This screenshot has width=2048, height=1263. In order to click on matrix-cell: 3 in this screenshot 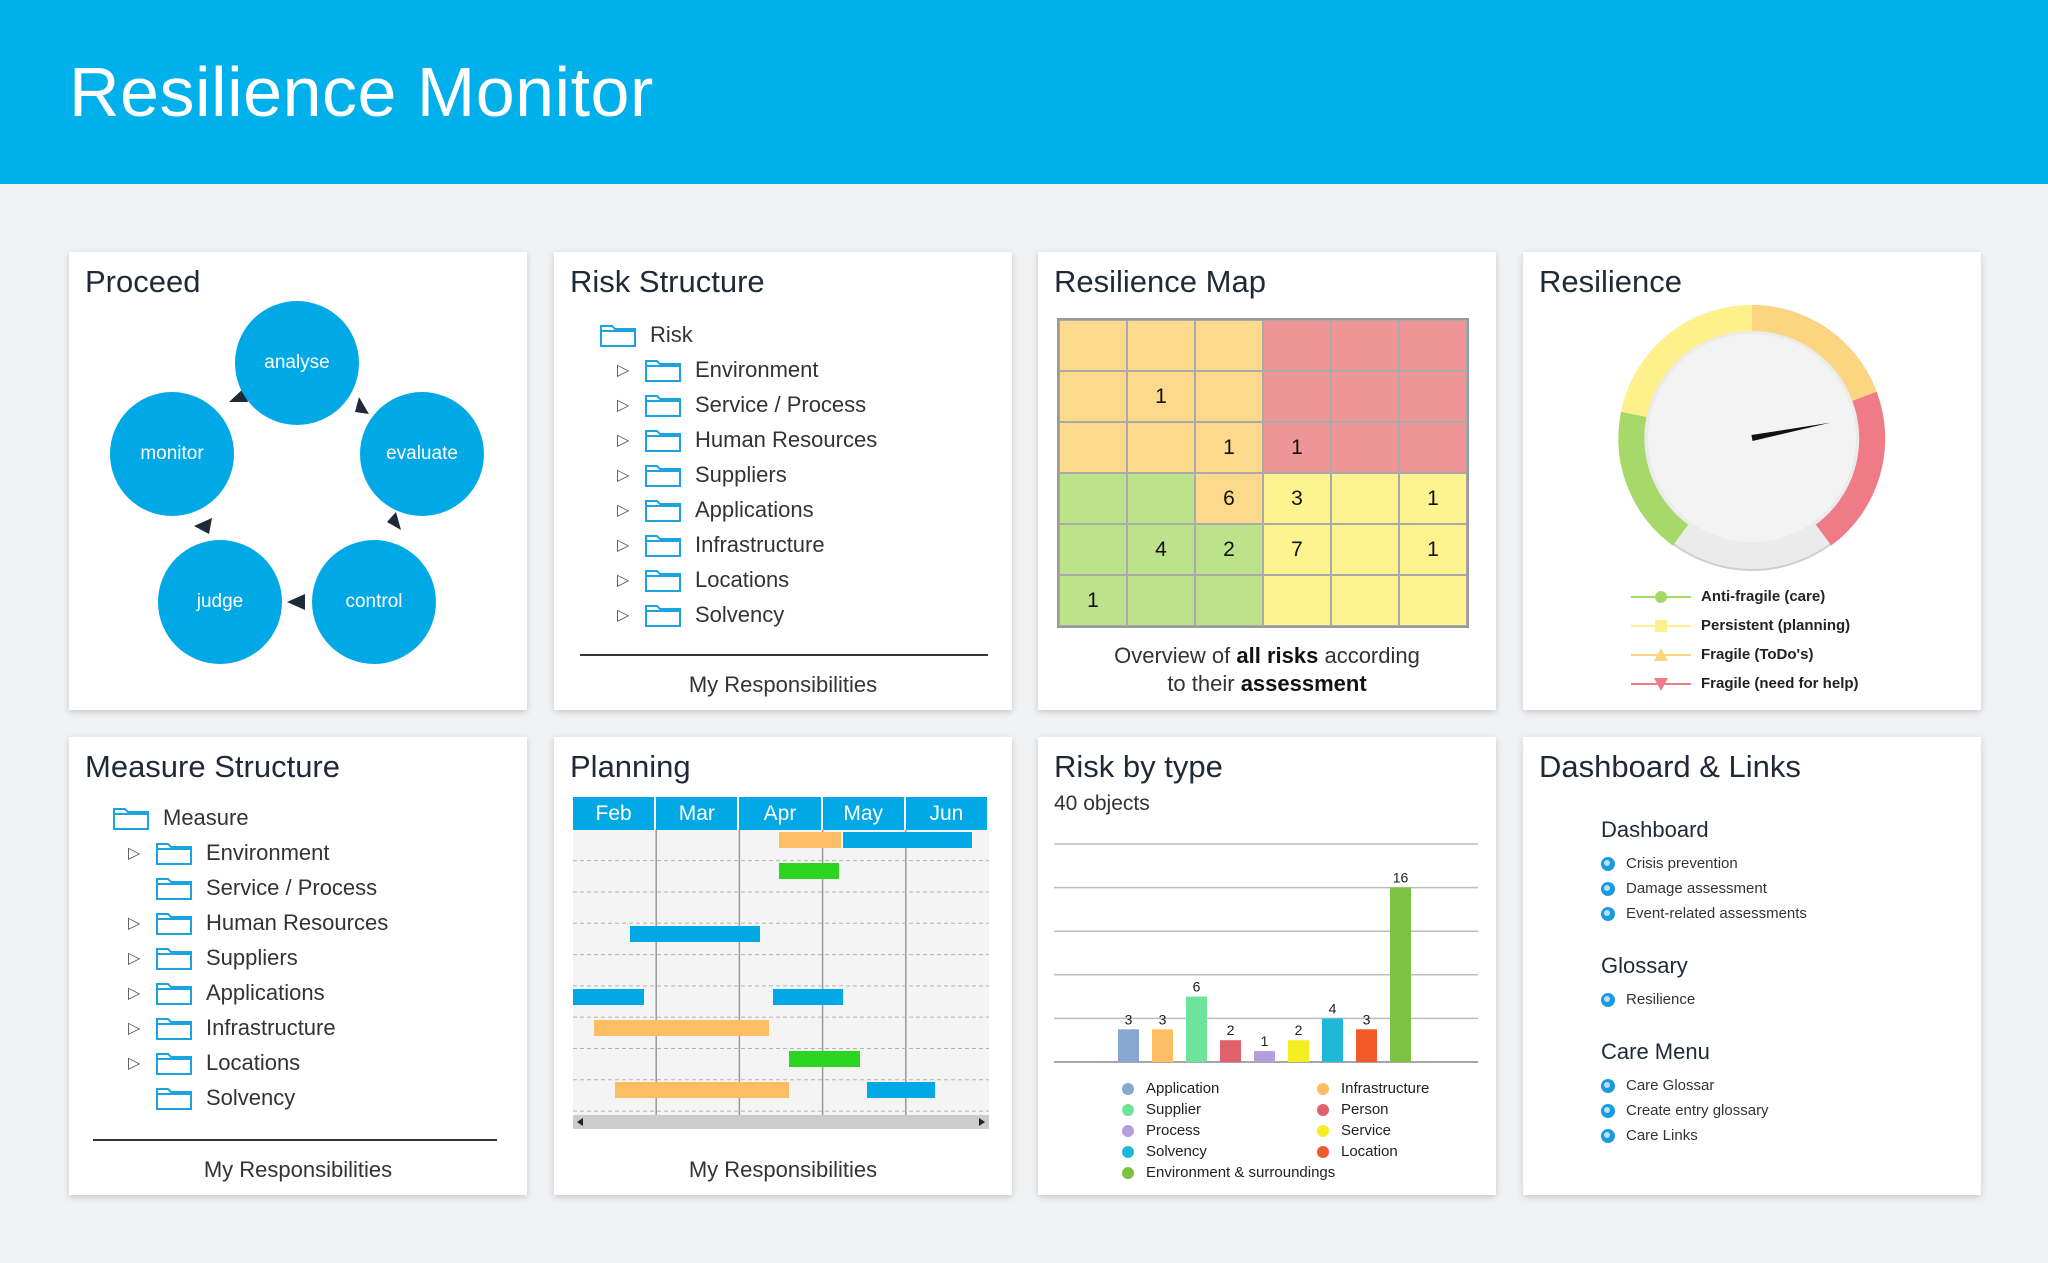, I will do `click(1297, 498)`.